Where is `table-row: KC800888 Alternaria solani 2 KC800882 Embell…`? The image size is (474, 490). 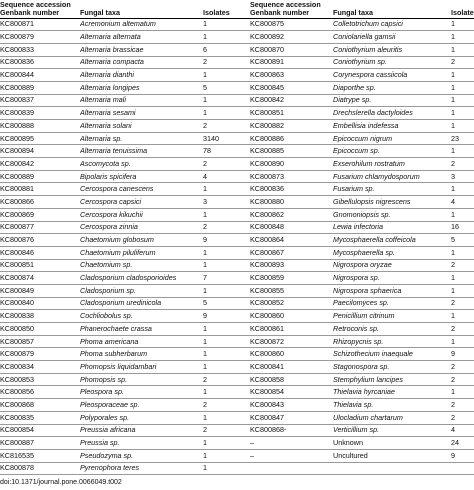
table-row: KC800888 Alternaria solani 2 KC800882 Embell… is located at coordinates (237, 126).